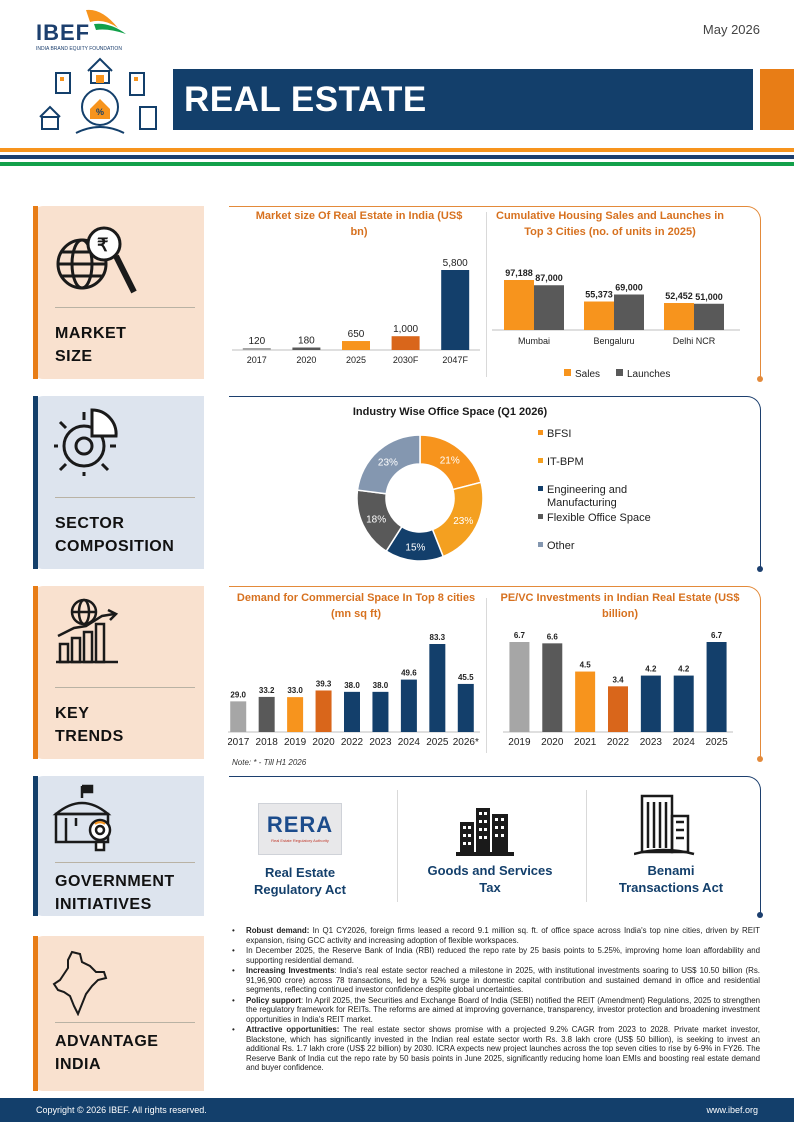 This screenshot has width=794, height=1122. I want to click on sector-frame, so click(495, 483).